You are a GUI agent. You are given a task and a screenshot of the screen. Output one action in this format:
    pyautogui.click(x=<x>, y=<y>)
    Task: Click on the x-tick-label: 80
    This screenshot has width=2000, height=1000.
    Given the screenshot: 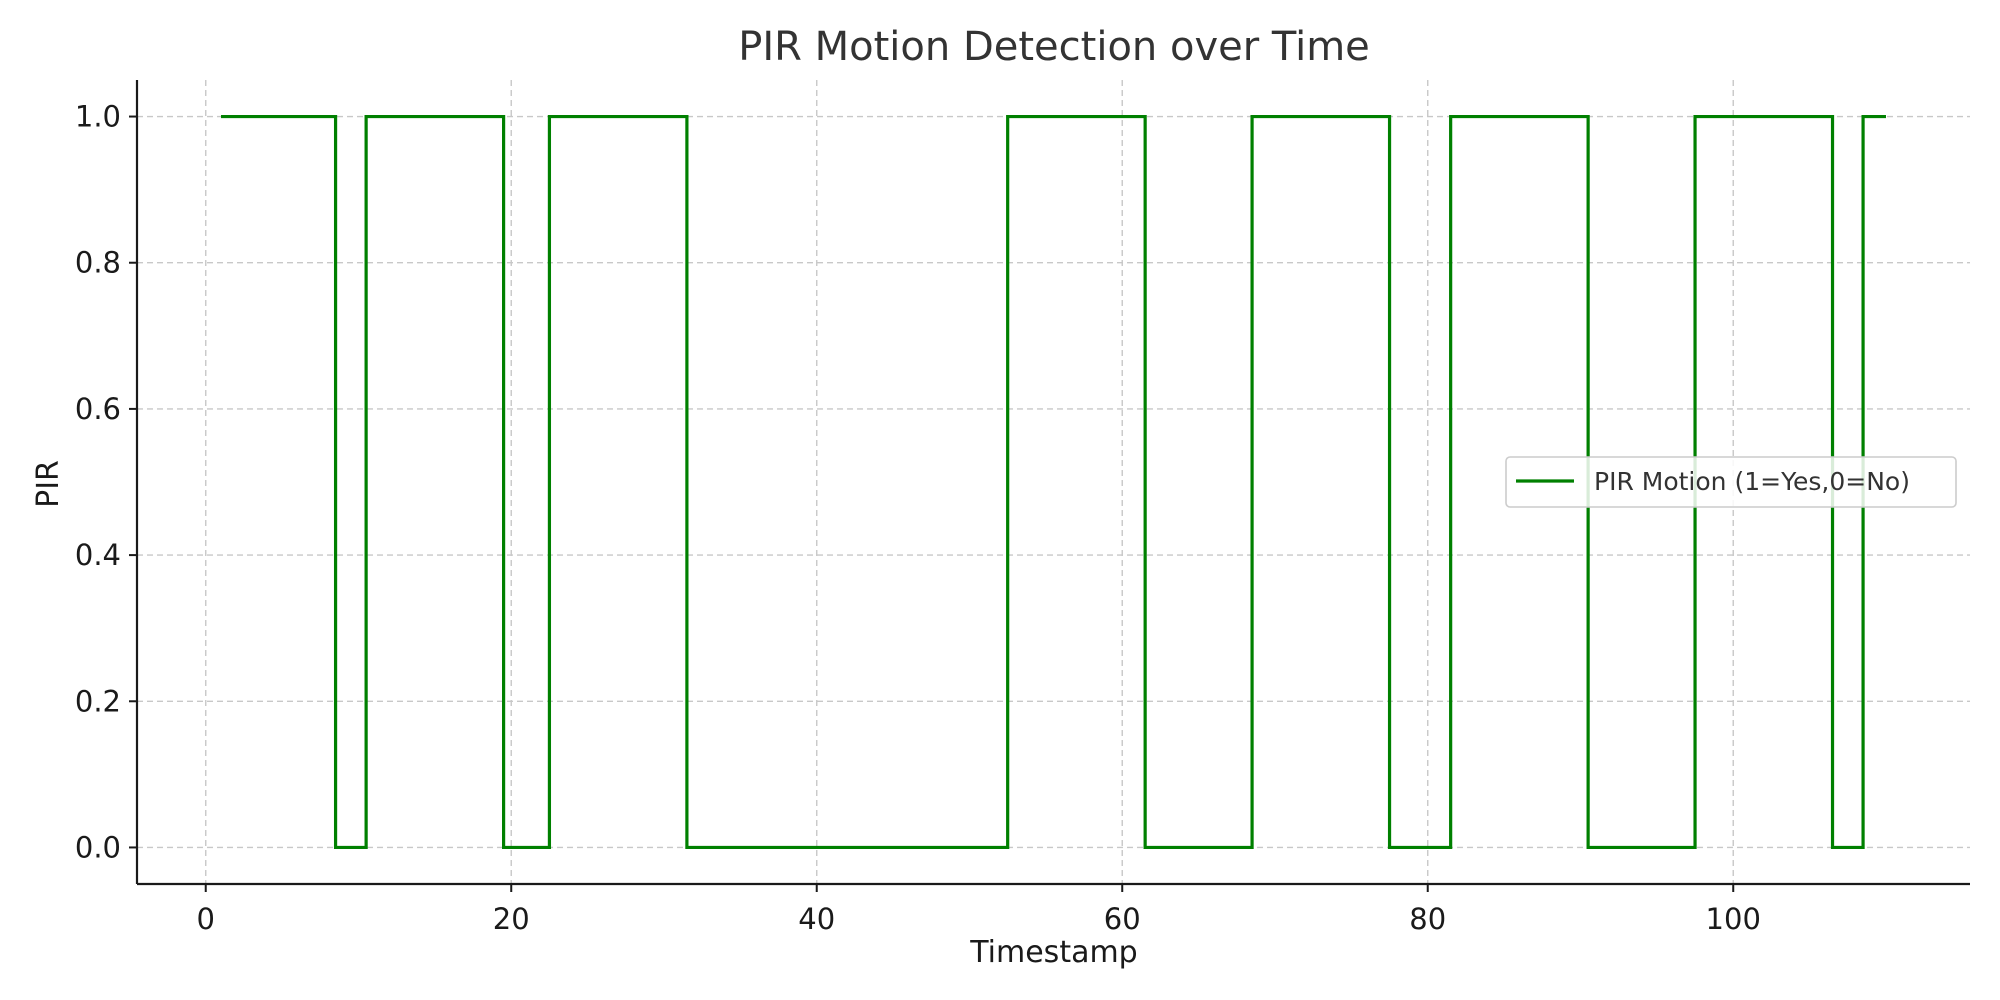 What is the action you would take?
    pyautogui.click(x=1427, y=919)
    